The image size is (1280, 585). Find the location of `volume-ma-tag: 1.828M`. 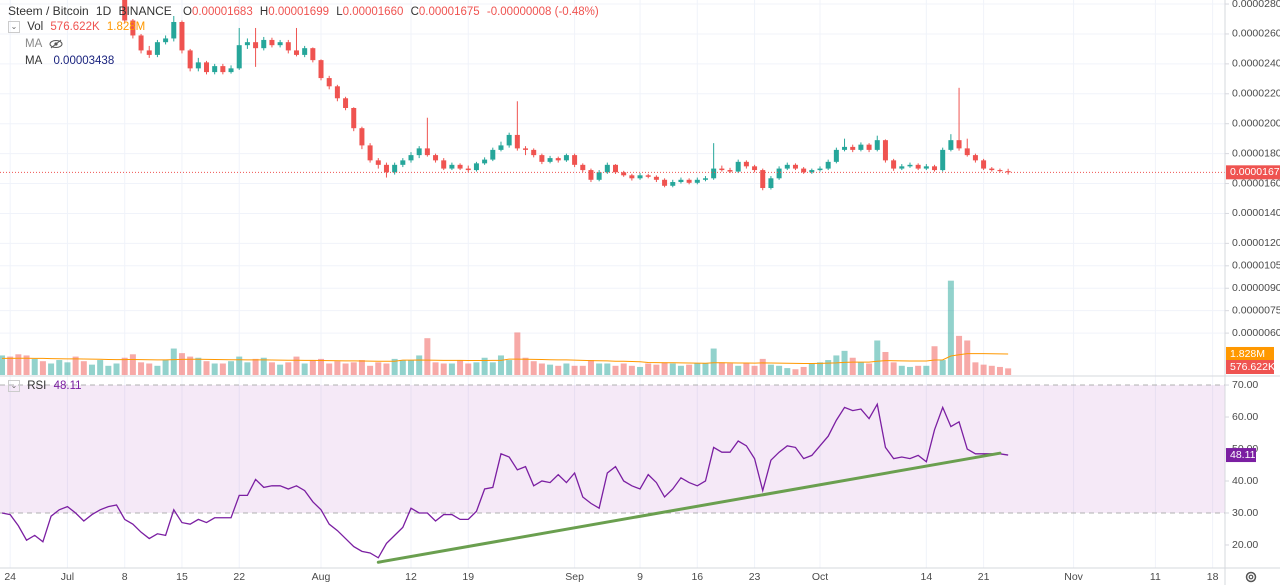

volume-ma-tag: 1.828M is located at coordinates (1247, 354).